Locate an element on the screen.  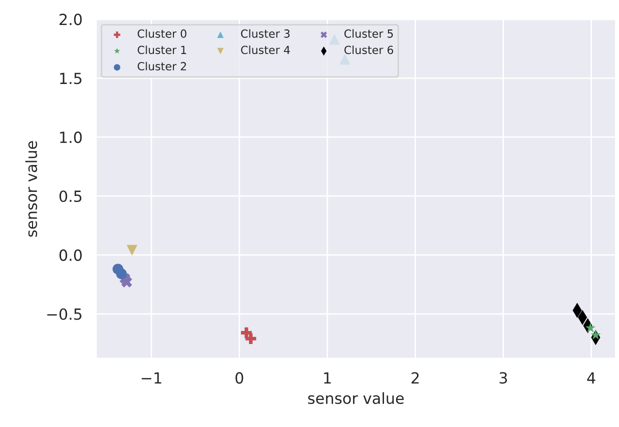
x-tick-label: 3 is located at coordinates (503, 378).